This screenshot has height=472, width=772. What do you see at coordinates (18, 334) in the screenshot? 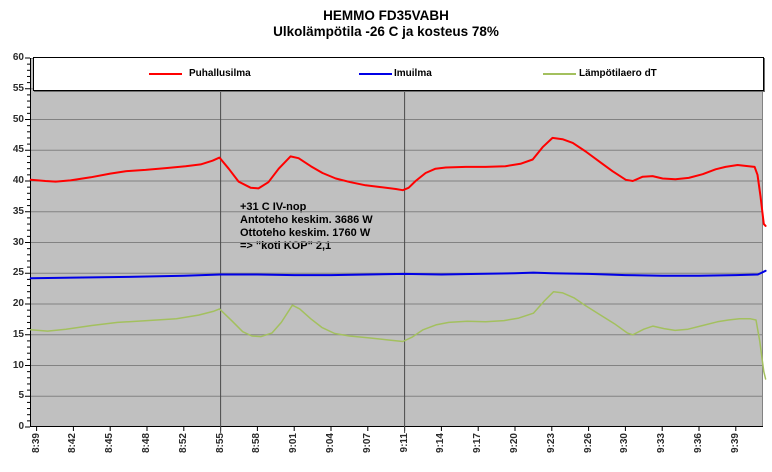
I see `y-axis-tick-label: 15` at bounding box center [18, 334].